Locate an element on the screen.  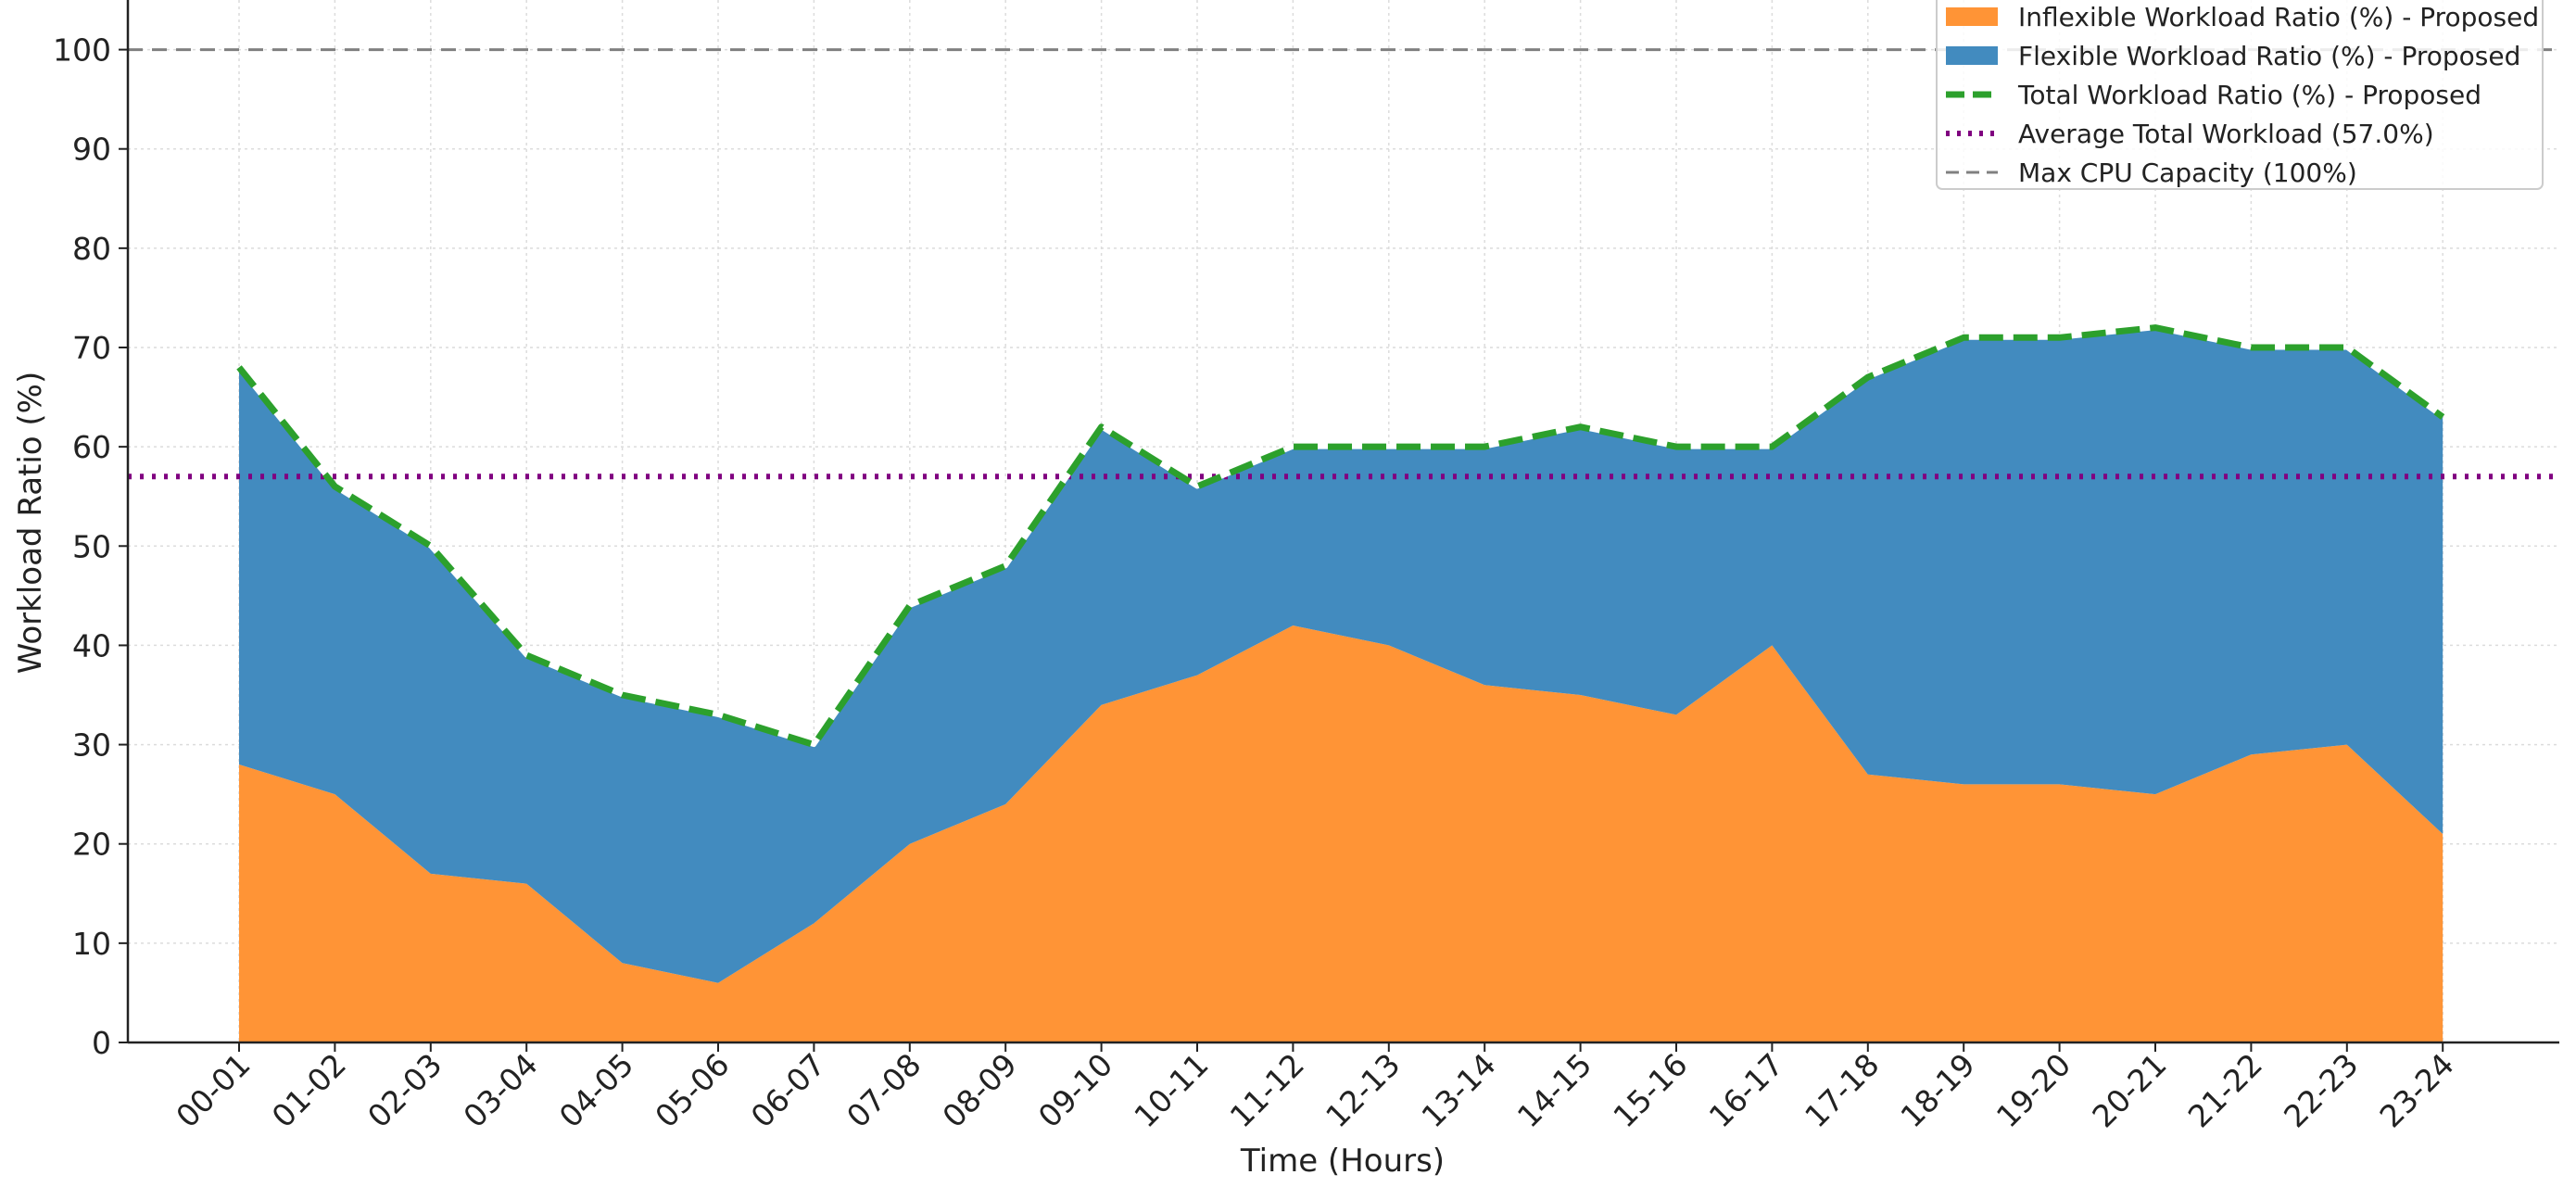
y-tick-label: 30 is located at coordinates (92, 745).